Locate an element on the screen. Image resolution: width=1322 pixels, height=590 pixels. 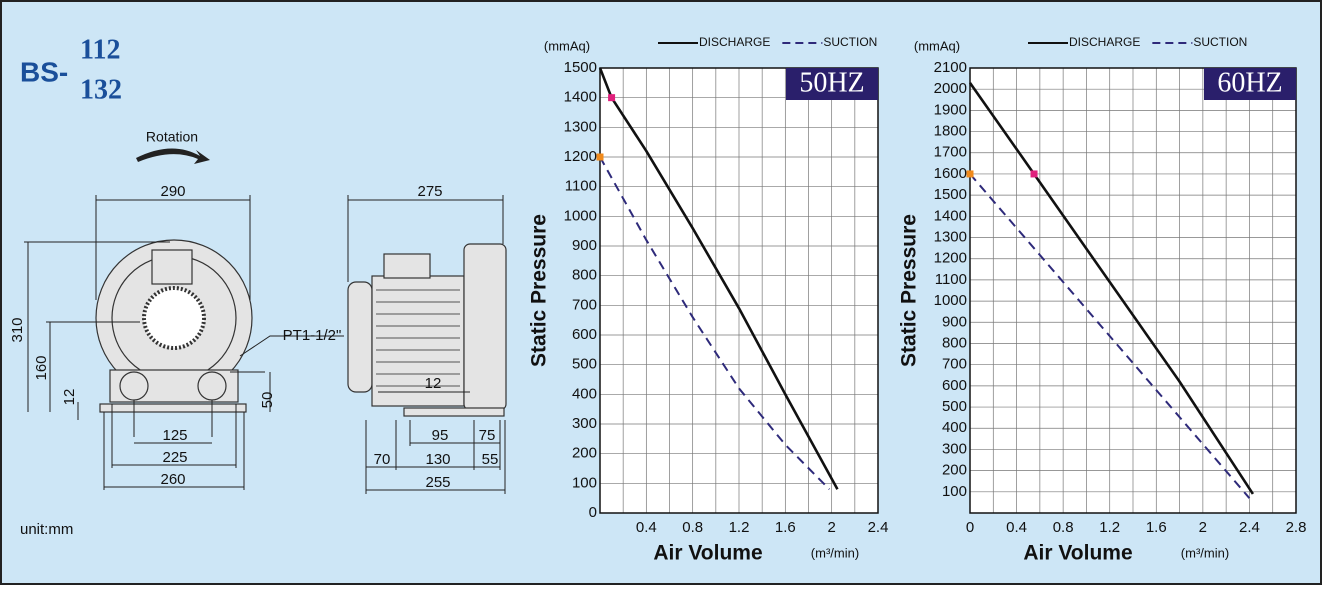
y-tick-label: 500 is located at coordinates (584, 364).